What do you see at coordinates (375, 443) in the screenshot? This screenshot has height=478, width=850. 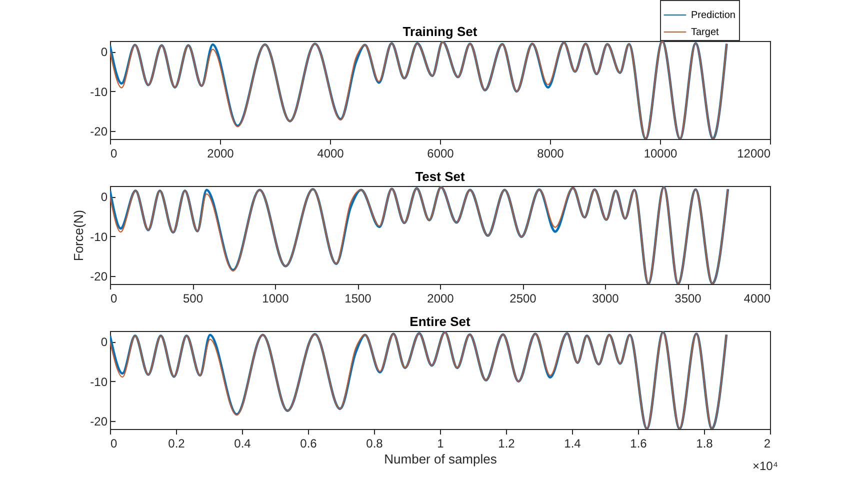 I see `x-tick-label: 0.8` at bounding box center [375, 443].